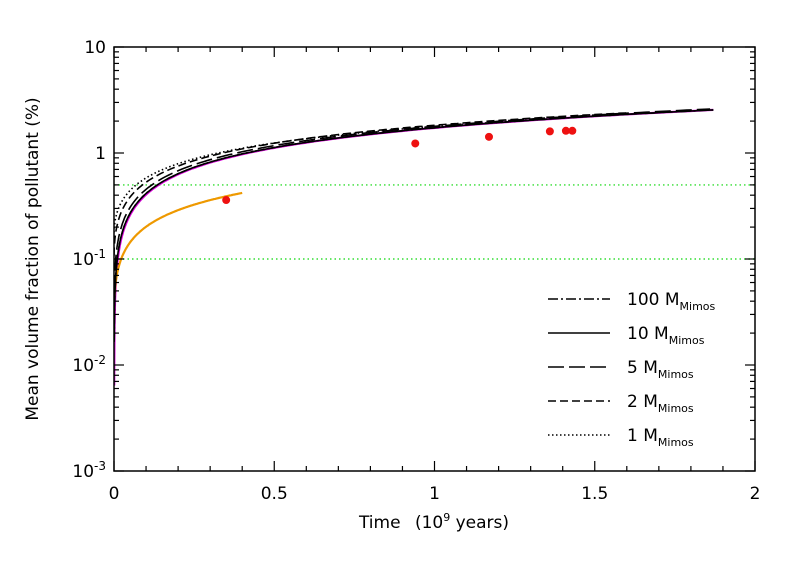  I want to click on y-tick-label-2: 10⁻¹, so click(89, 258).